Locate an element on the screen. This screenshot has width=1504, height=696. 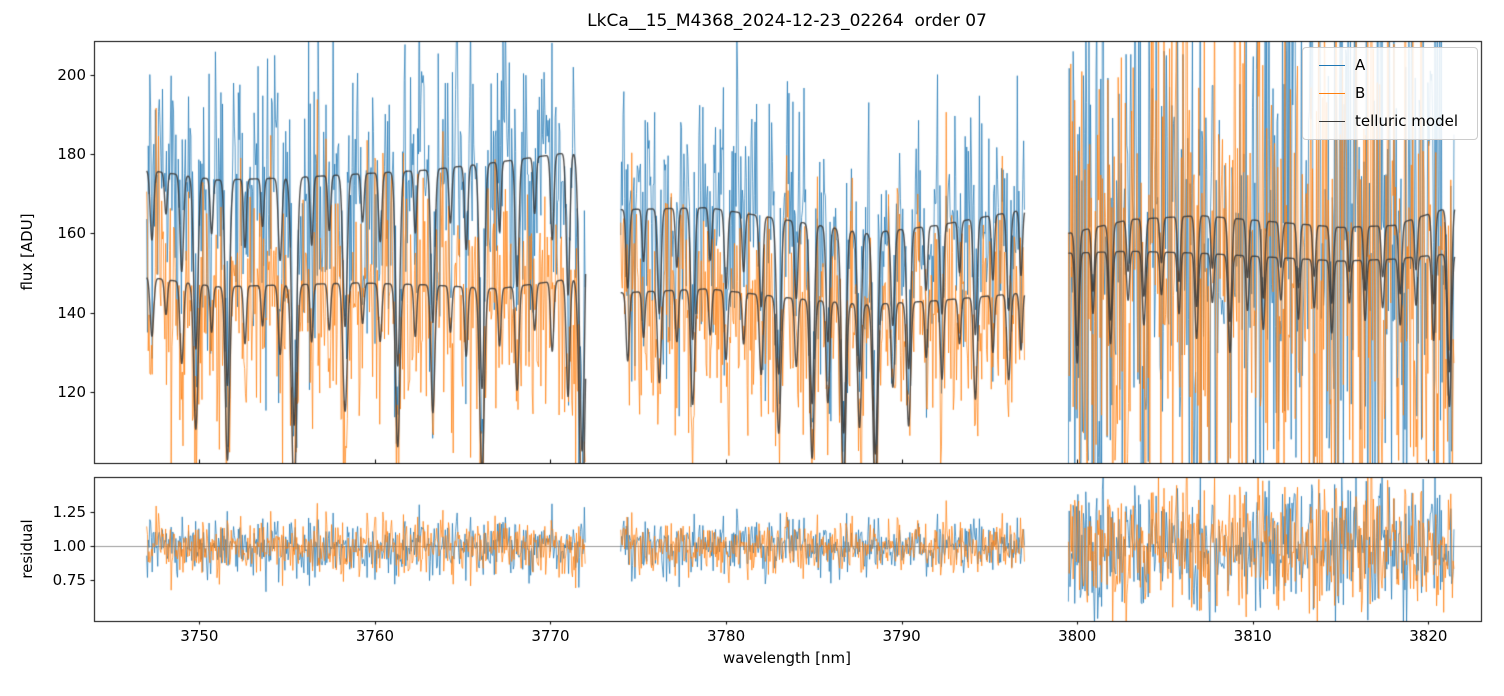
flux-ytick-label: 120 is located at coordinates (71, 391).